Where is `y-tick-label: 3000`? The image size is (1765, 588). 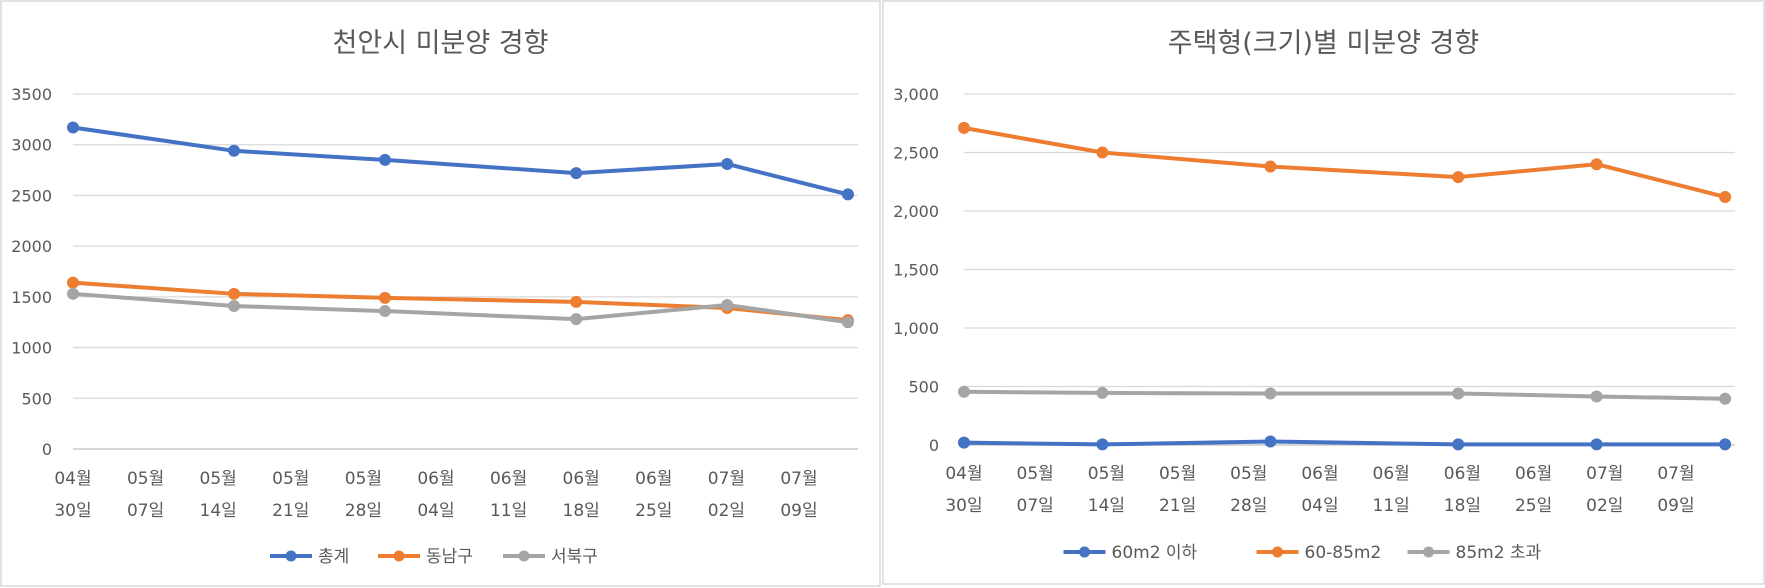
y-tick-label: 3000 is located at coordinates (31, 145).